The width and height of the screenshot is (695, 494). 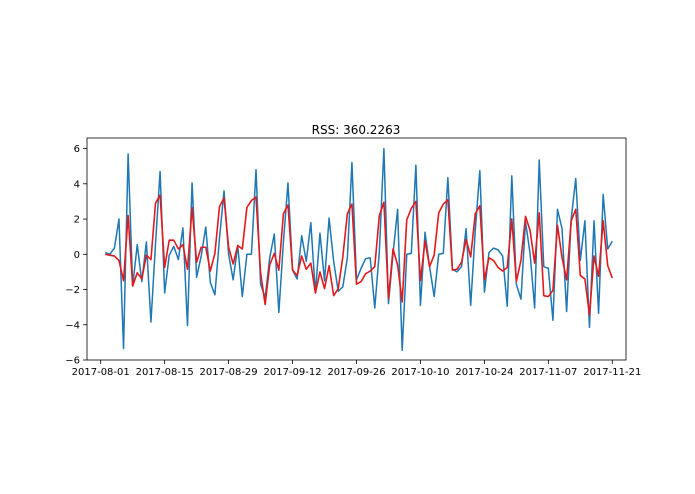 I want to click on y-tick-label: 4, so click(x=77, y=184).